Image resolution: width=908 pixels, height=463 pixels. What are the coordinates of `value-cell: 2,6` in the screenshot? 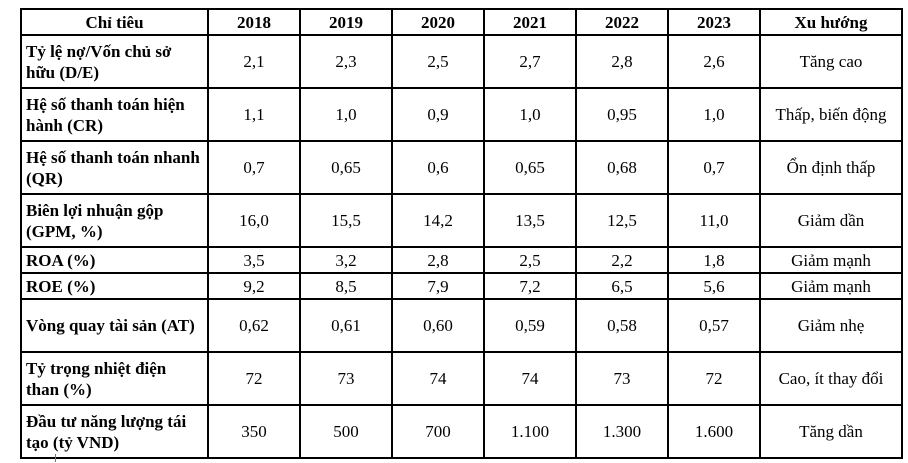 It's located at (714, 61).